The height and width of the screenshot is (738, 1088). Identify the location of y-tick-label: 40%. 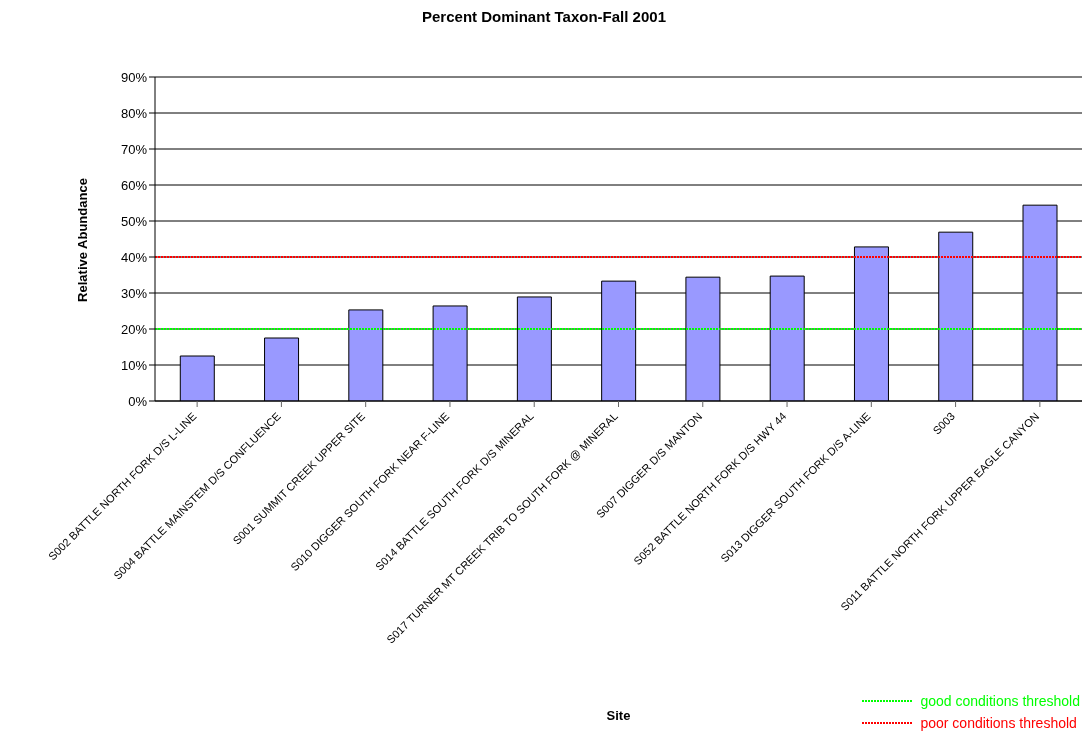
(134, 257).